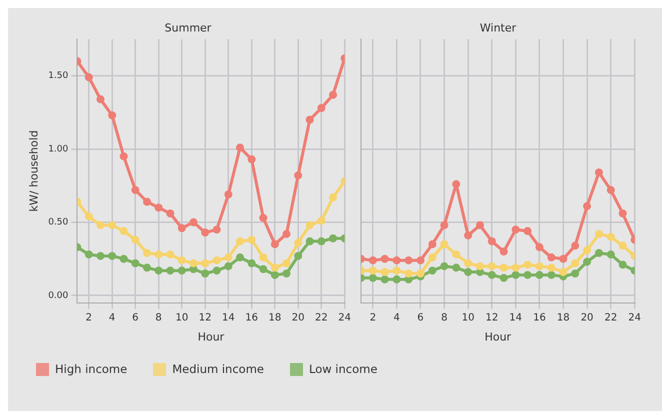  Describe the element at coordinates (58, 223) in the screenshot. I see `y-tick-label: 0.50` at that location.